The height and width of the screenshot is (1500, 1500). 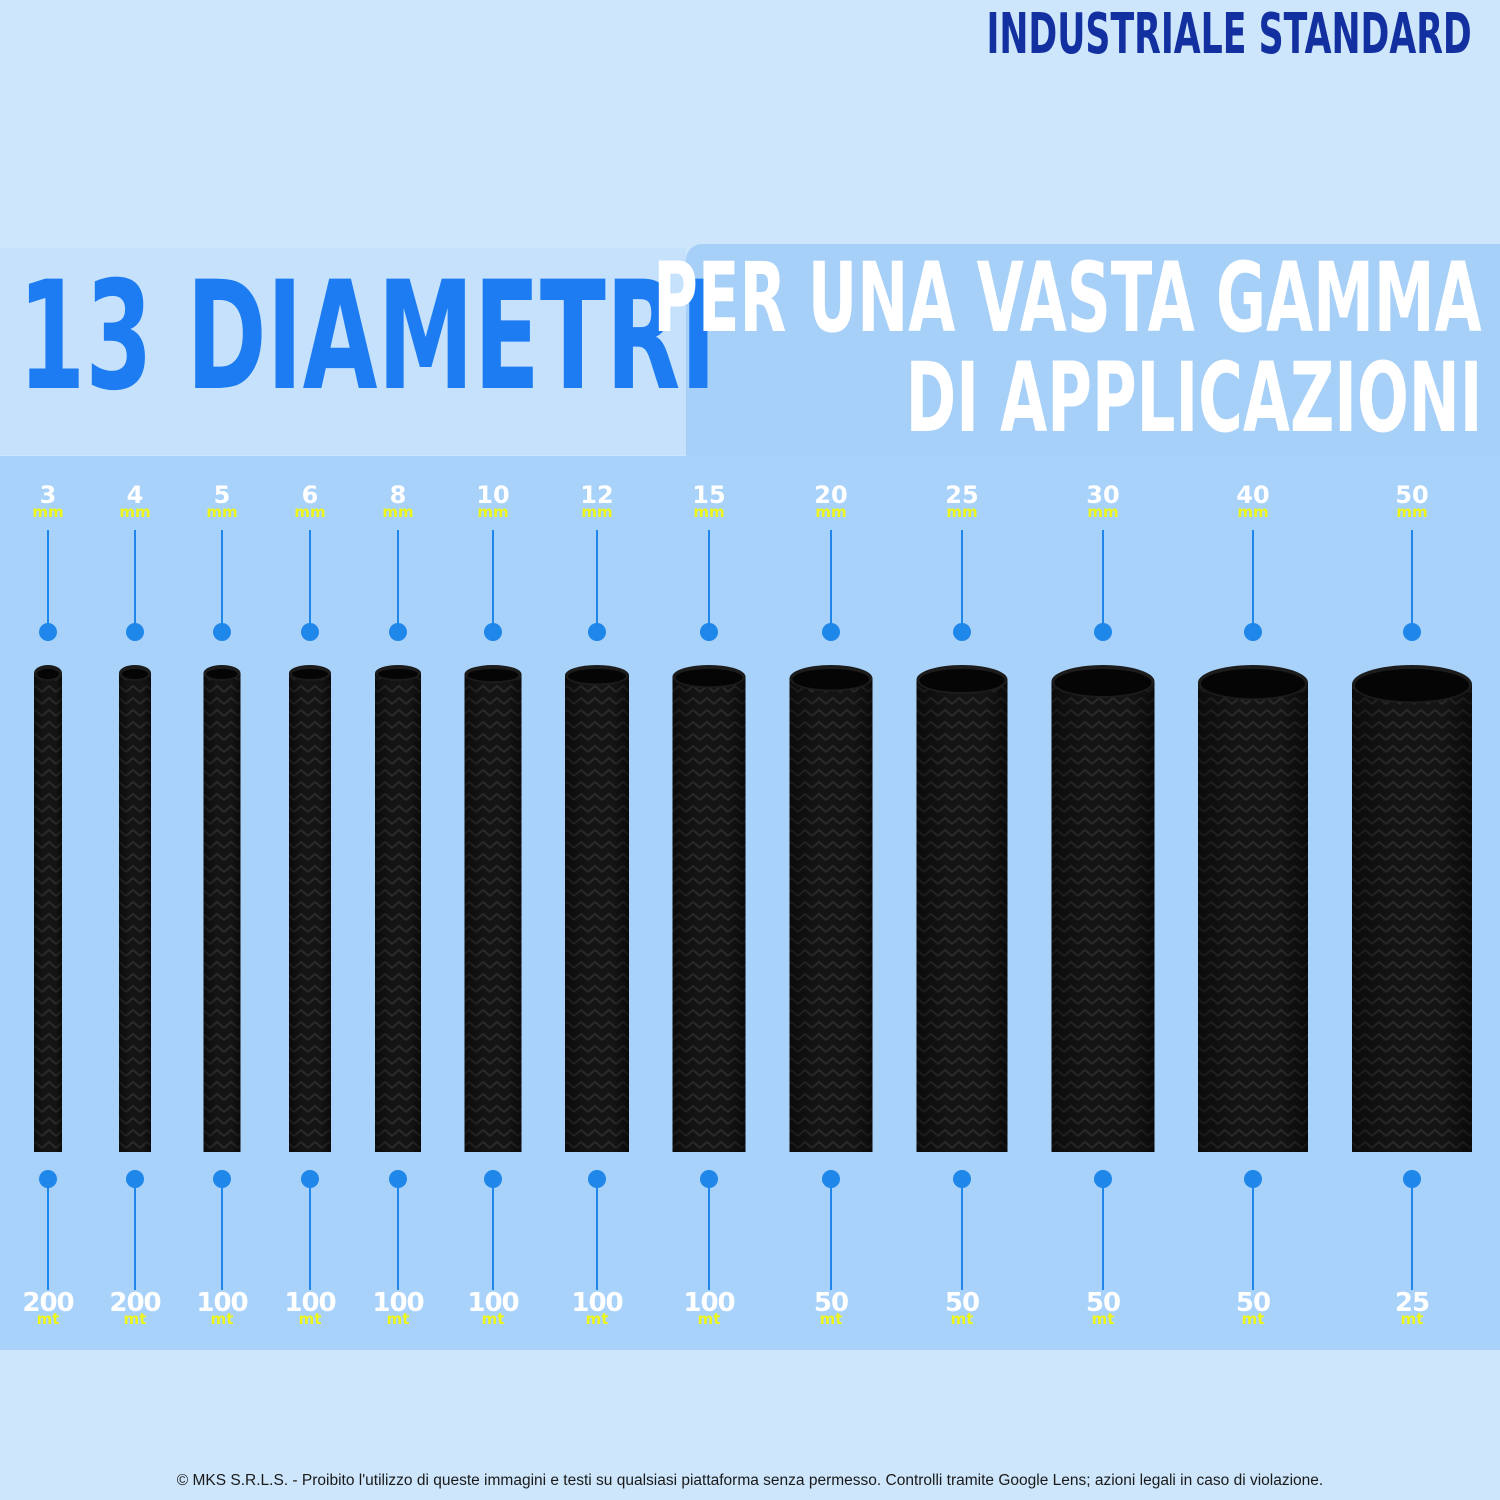 What do you see at coordinates (48, 1303) in the screenshot?
I see `length-value: 200` at bounding box center [48, 1303].